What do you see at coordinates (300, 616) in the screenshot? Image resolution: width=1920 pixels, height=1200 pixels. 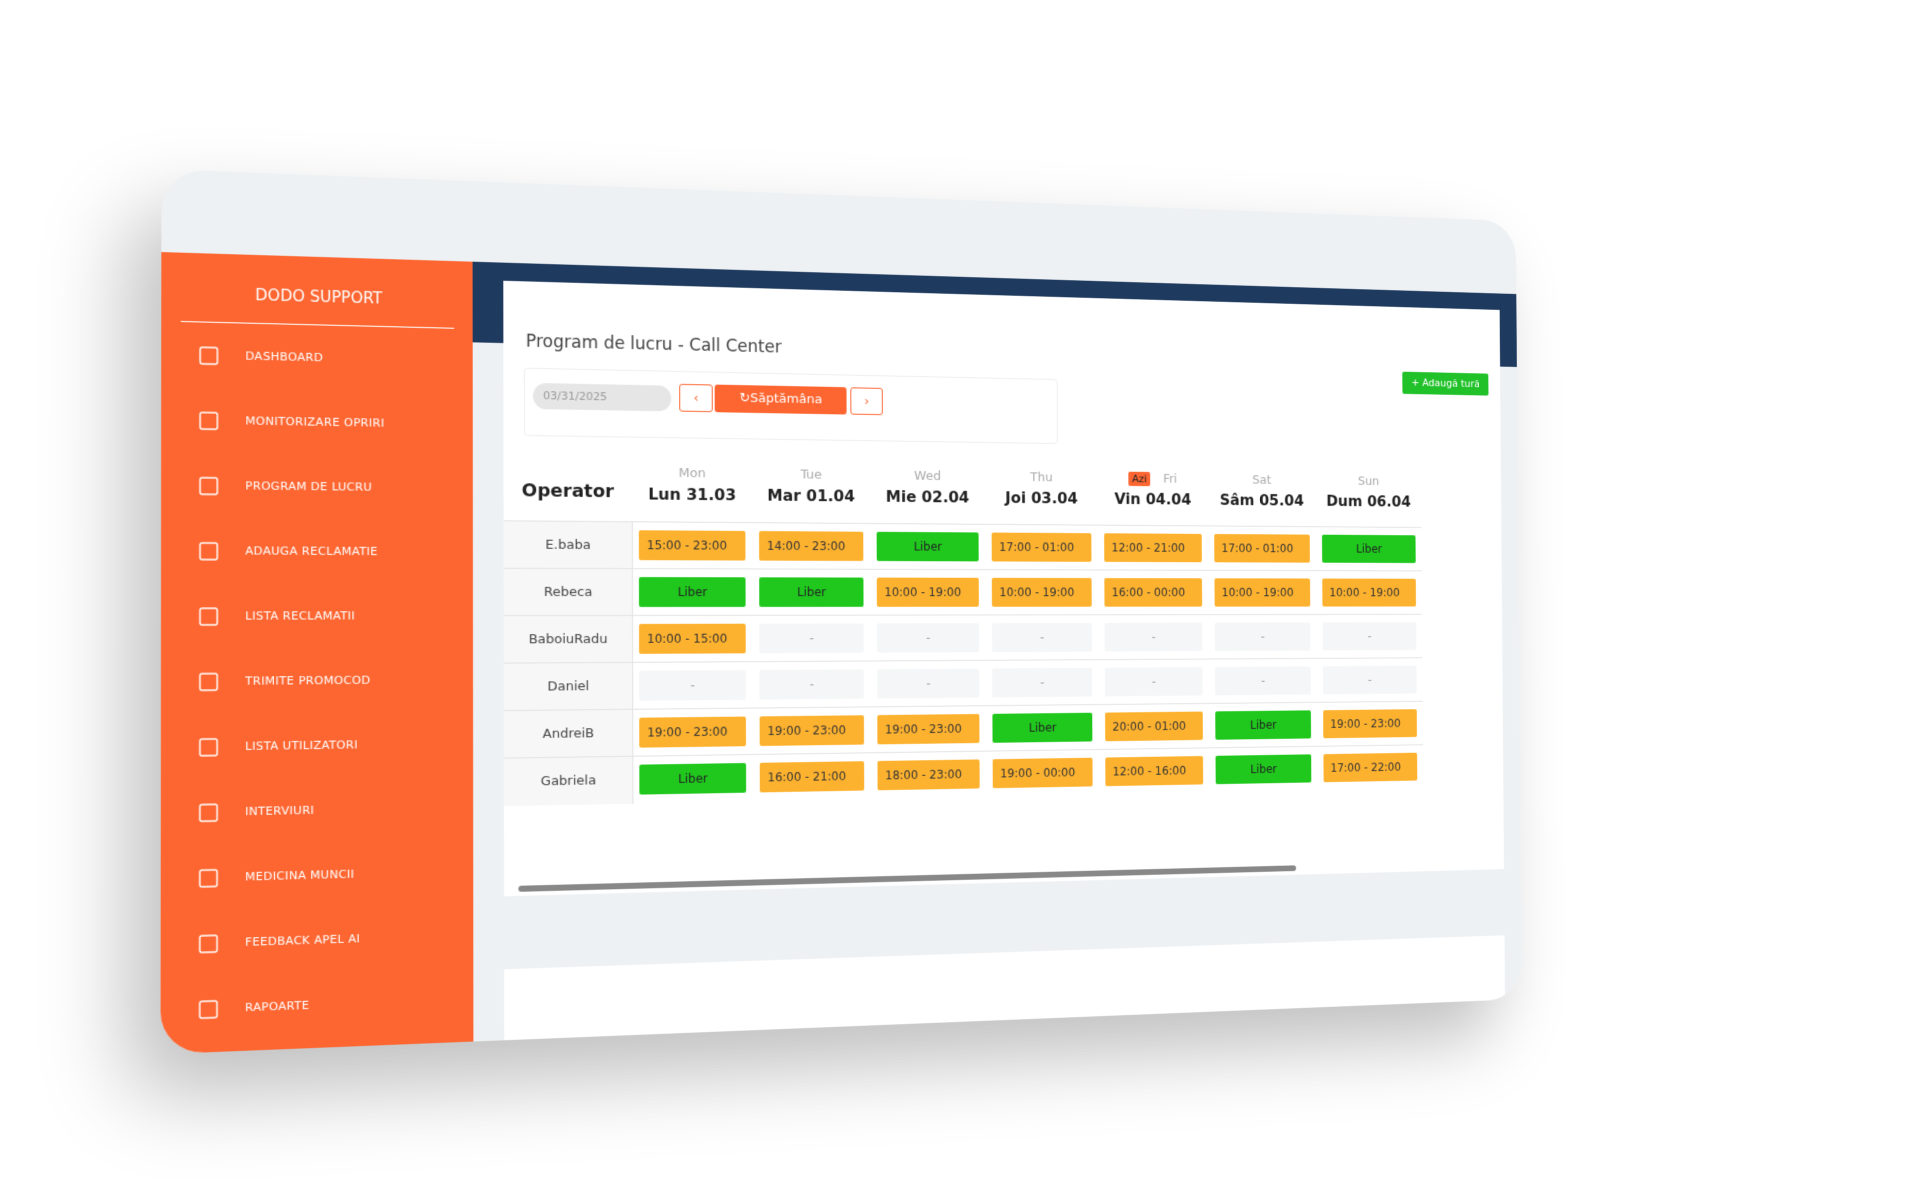 I see `menu-label: LISTA RECLAMATII` at bounding box center [300, 616].